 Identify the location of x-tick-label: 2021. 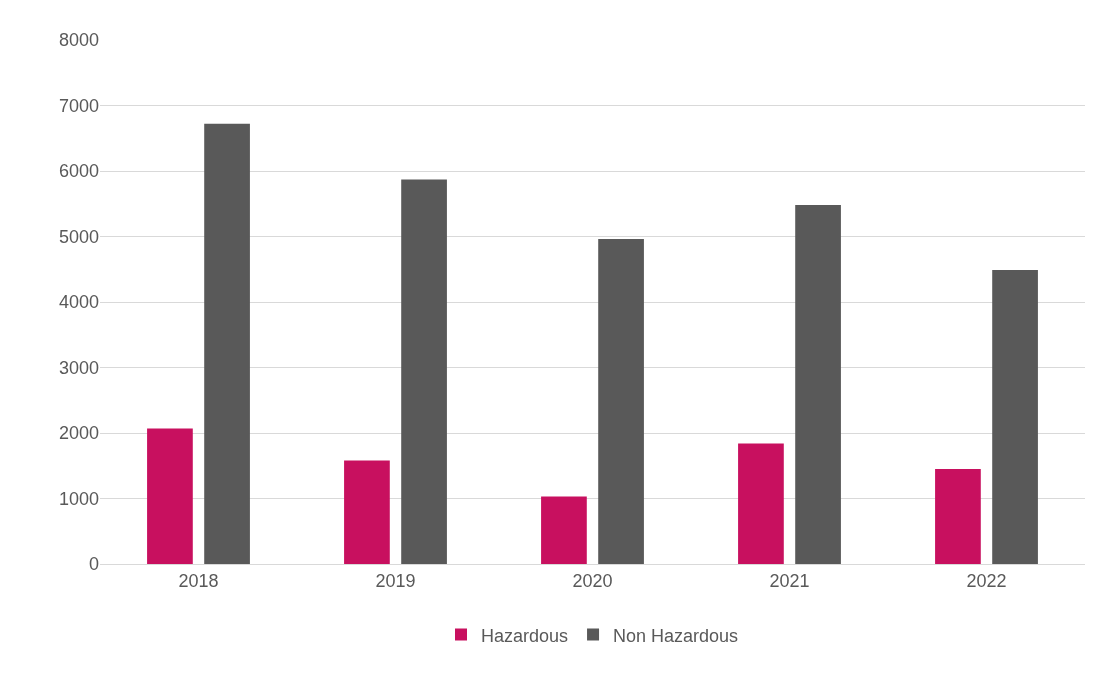
(789, 580).